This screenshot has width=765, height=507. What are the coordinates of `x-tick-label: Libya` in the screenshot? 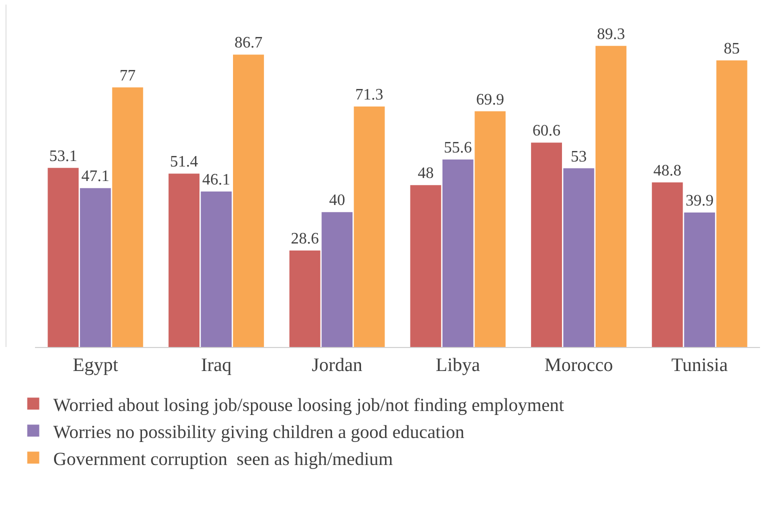 It's located at (458, 365).